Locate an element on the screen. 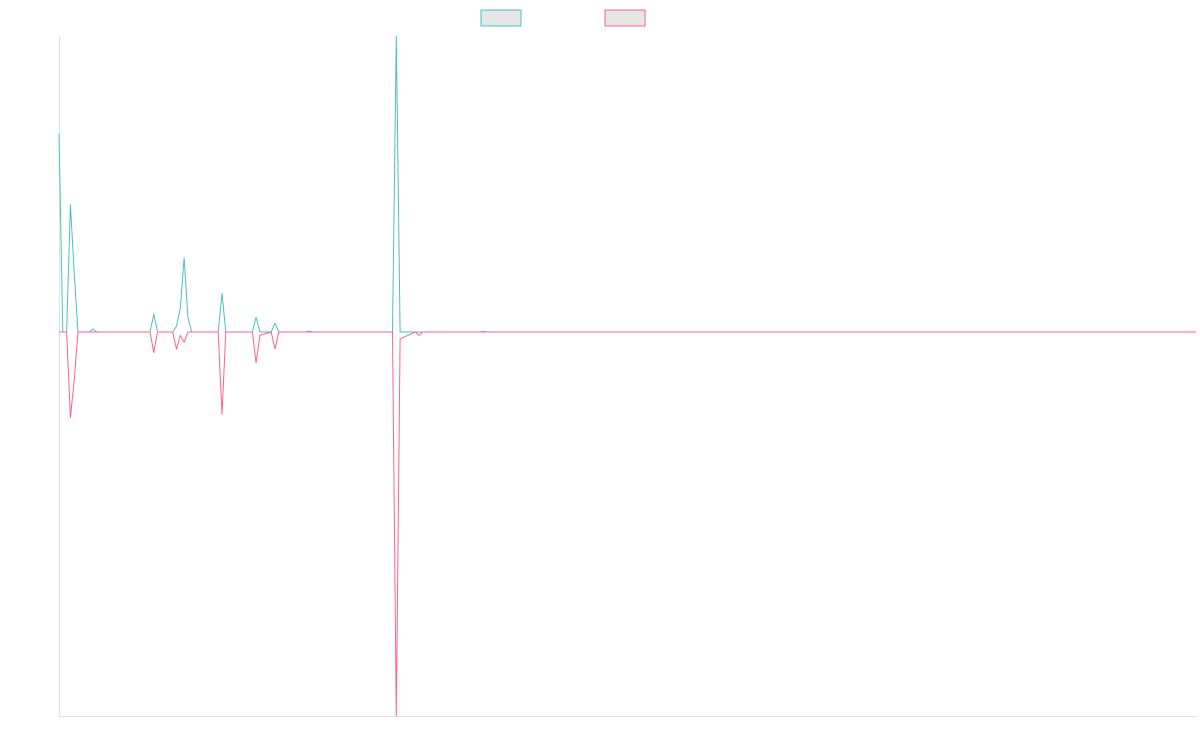 This screenshot has height=750, width=1200. legend is located at coordinates (563, 18).